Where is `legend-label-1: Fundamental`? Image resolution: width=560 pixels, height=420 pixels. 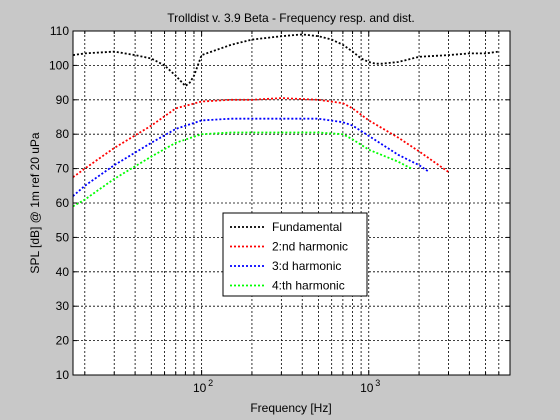
legend-label-1: Fundamental is located at coordinates (307, 227).